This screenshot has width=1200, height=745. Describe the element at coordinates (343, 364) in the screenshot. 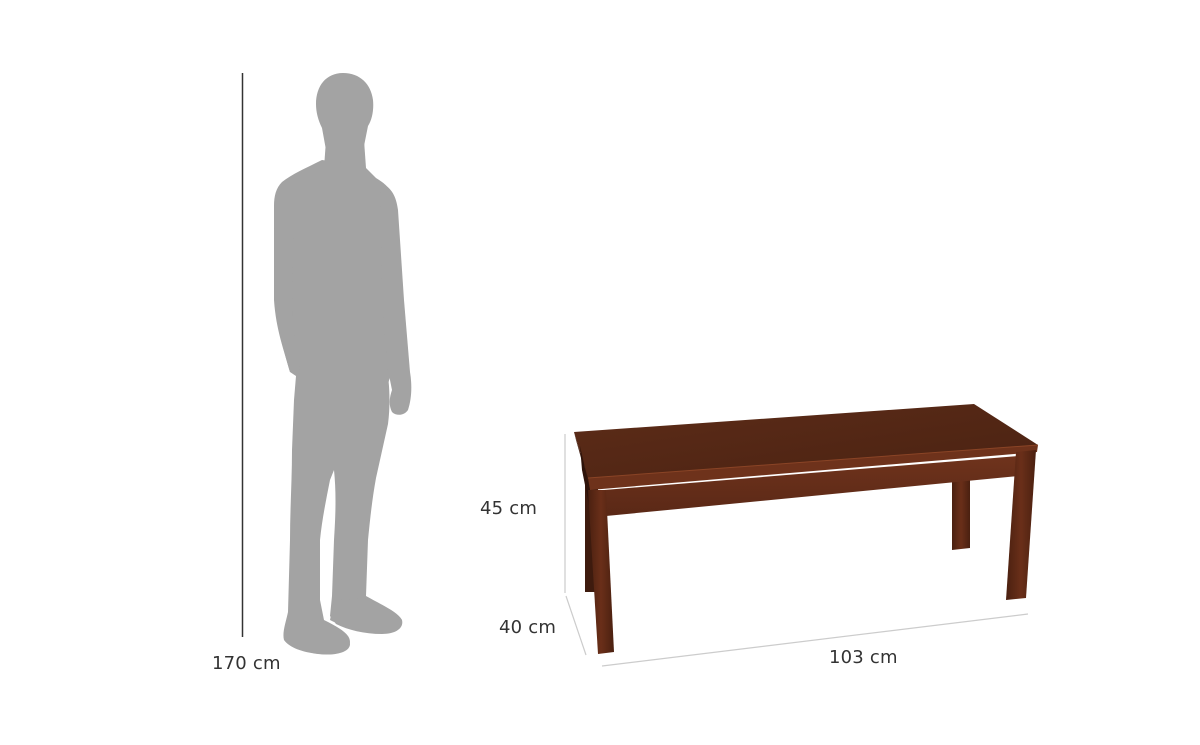

I see `human-silhouette` at that location.